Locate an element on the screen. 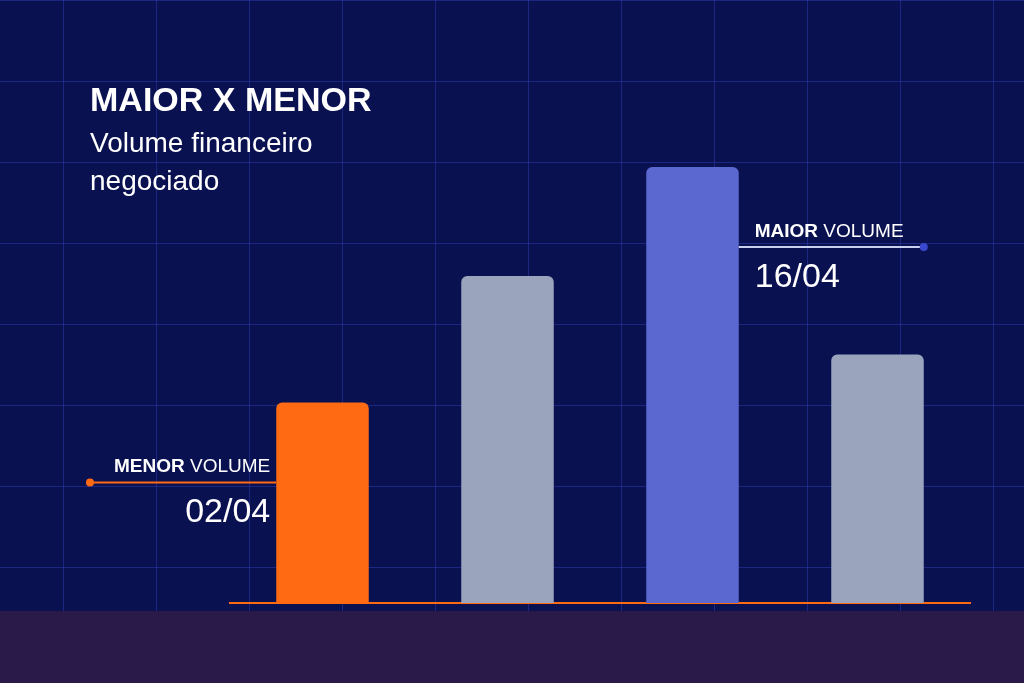  chart-title: MAIOR X MENOR is located at coordinates (231, 99).